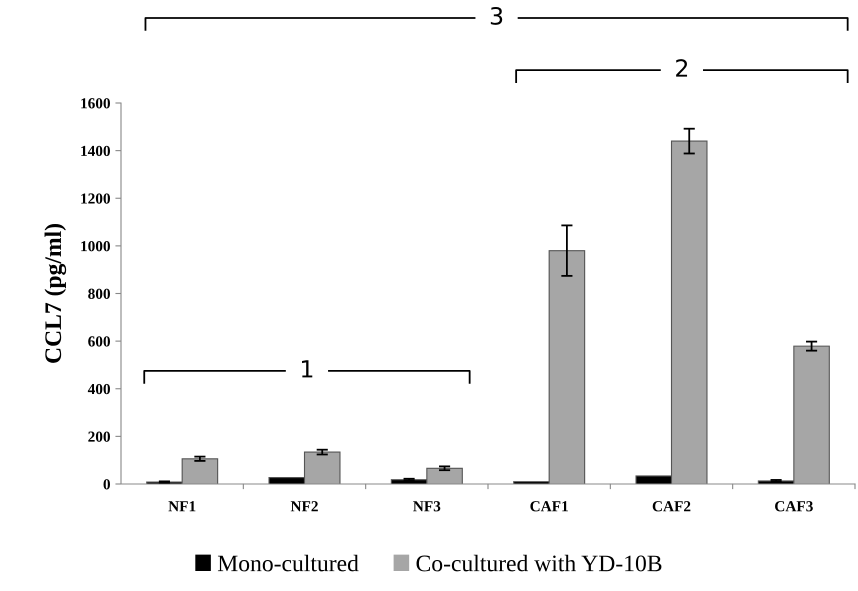 The width and height of the screenshot is (858, 591). What do you see at coordinates (682, 68) in the screenshot?
I see `text: 2` at bounding box center [682, 68].